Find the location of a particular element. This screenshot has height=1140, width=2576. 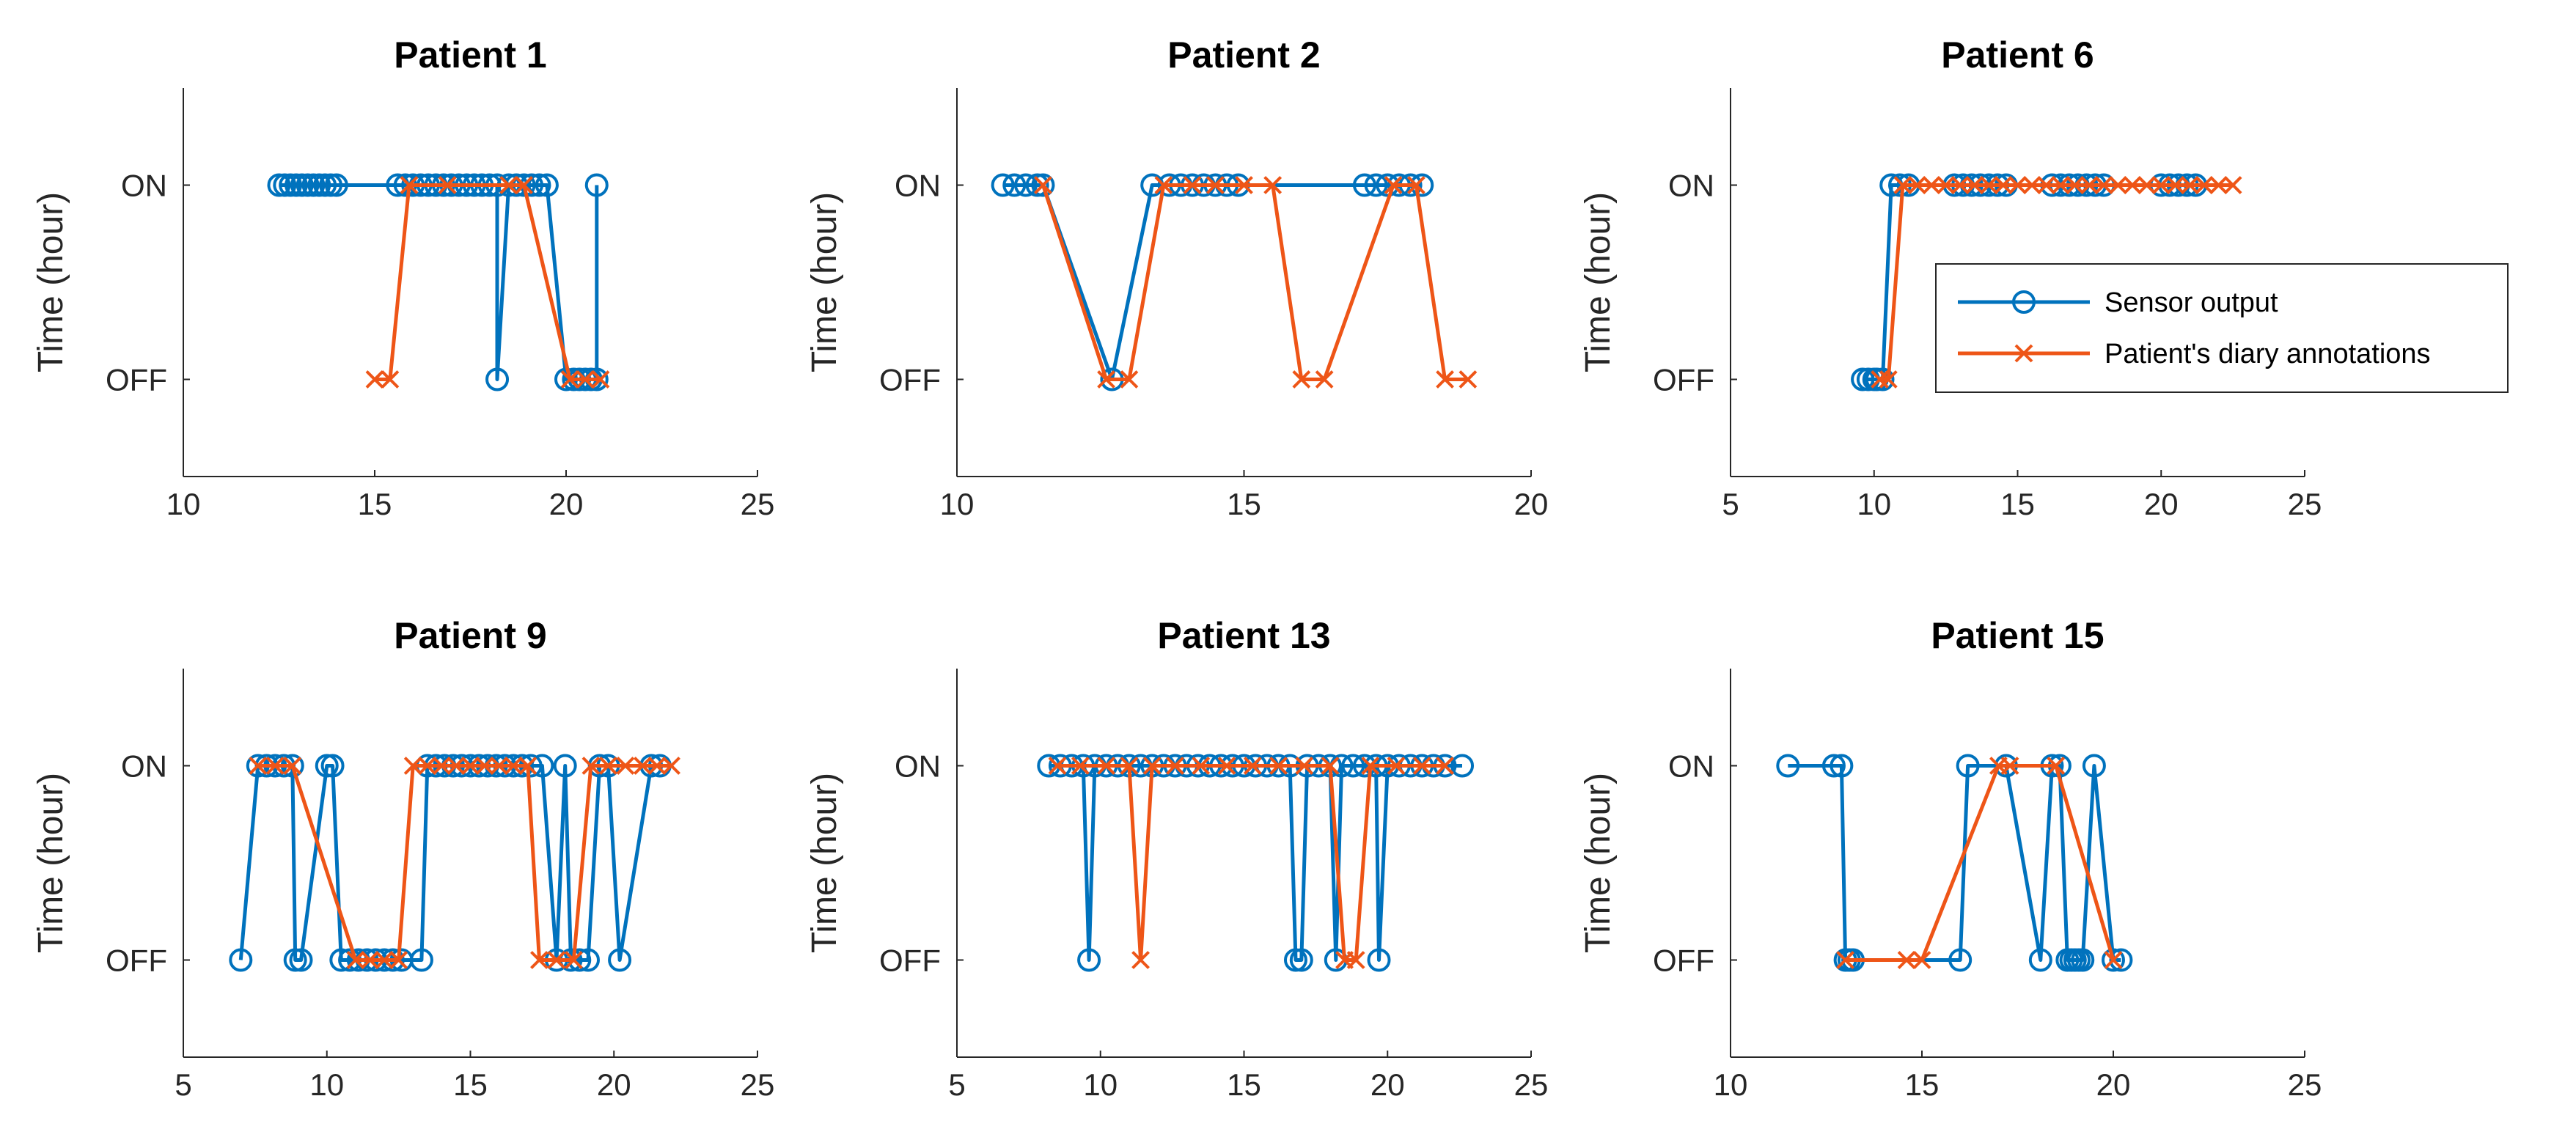

subplot-patient-13: Patient 13 5 10 15 20 25 ON OFF Time (hour) is located at coordinates (1177, 858).